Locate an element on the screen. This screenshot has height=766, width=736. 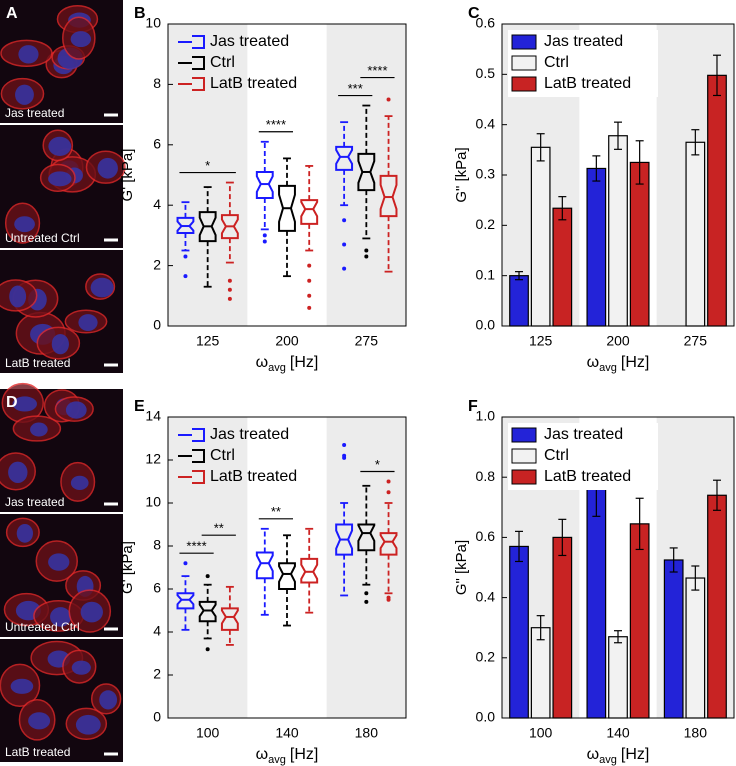
y-tick-label: 0.0 is located at coordinates (486, 717).